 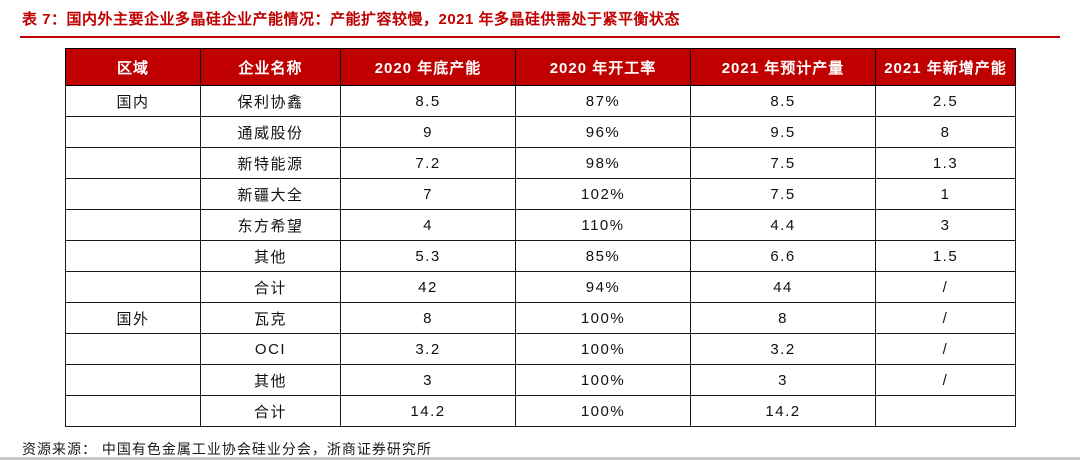 What do you see at coordinates (428, 194) in the screenshot?
I see `capacity-2020-cell: 7` at bounding box center [428, 194].